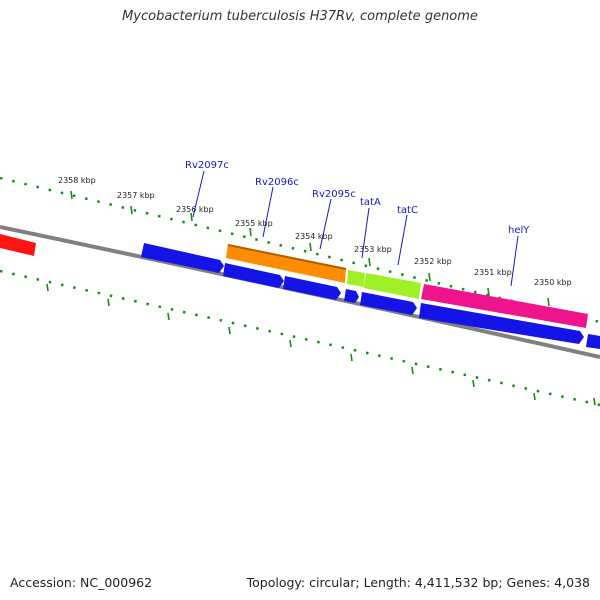 The width and height of the screenshot is (600, 600). What do you see at coordinates (334, 194) in the screenshot?
I see `gene-label-rv2095c: Rv2095c` at bounding box center [334, 194].